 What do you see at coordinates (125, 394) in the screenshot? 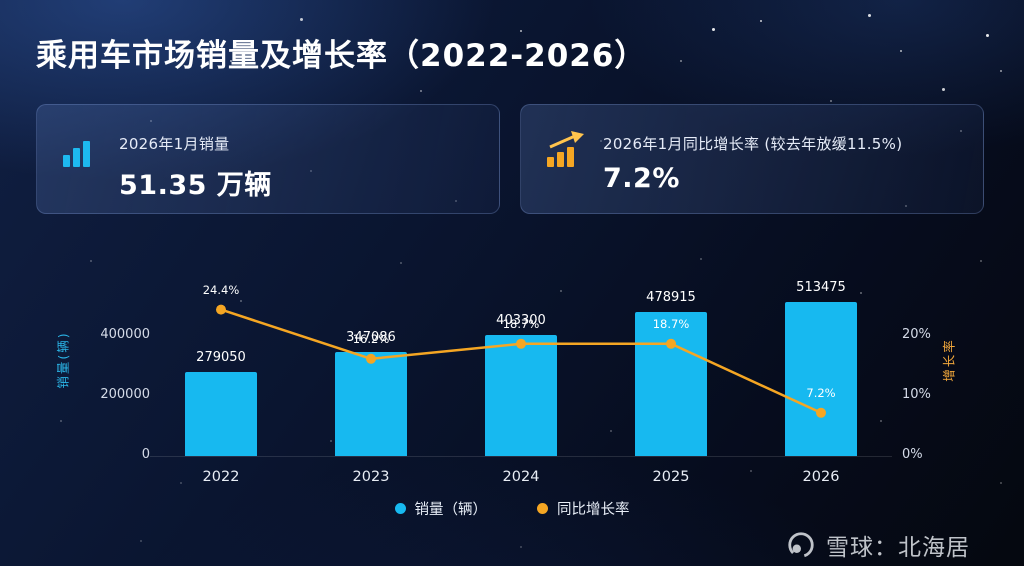
I see `y-axis-tick-left: 200000` at bounding box center [125, 394].